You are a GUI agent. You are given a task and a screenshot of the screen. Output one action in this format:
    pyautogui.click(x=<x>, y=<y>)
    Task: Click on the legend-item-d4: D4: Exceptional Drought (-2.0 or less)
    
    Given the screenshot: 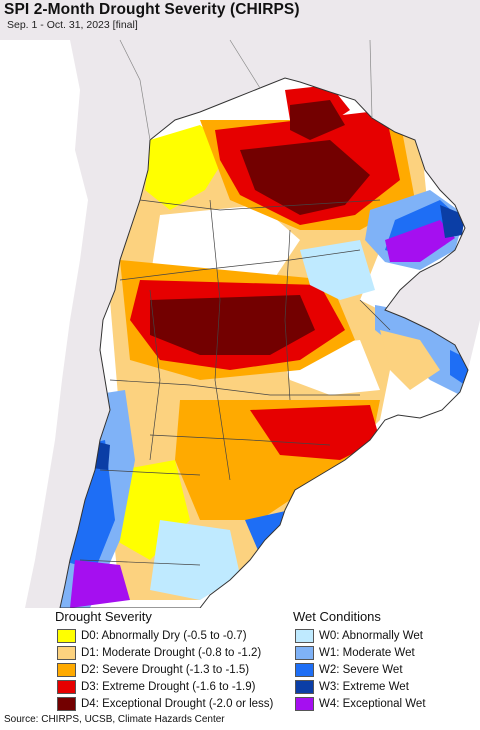 What is the action you would take?
    pyautogui.click(x=165, y=703)
    